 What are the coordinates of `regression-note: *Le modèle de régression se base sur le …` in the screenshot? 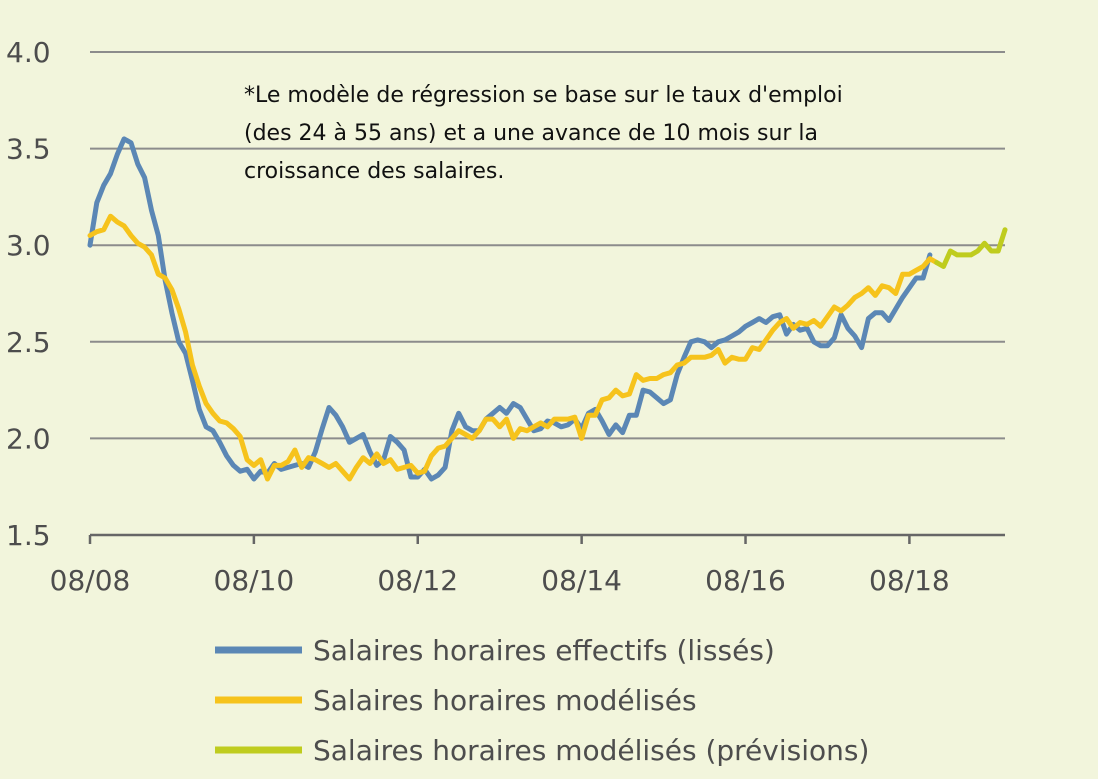 It's located at (543, 133).